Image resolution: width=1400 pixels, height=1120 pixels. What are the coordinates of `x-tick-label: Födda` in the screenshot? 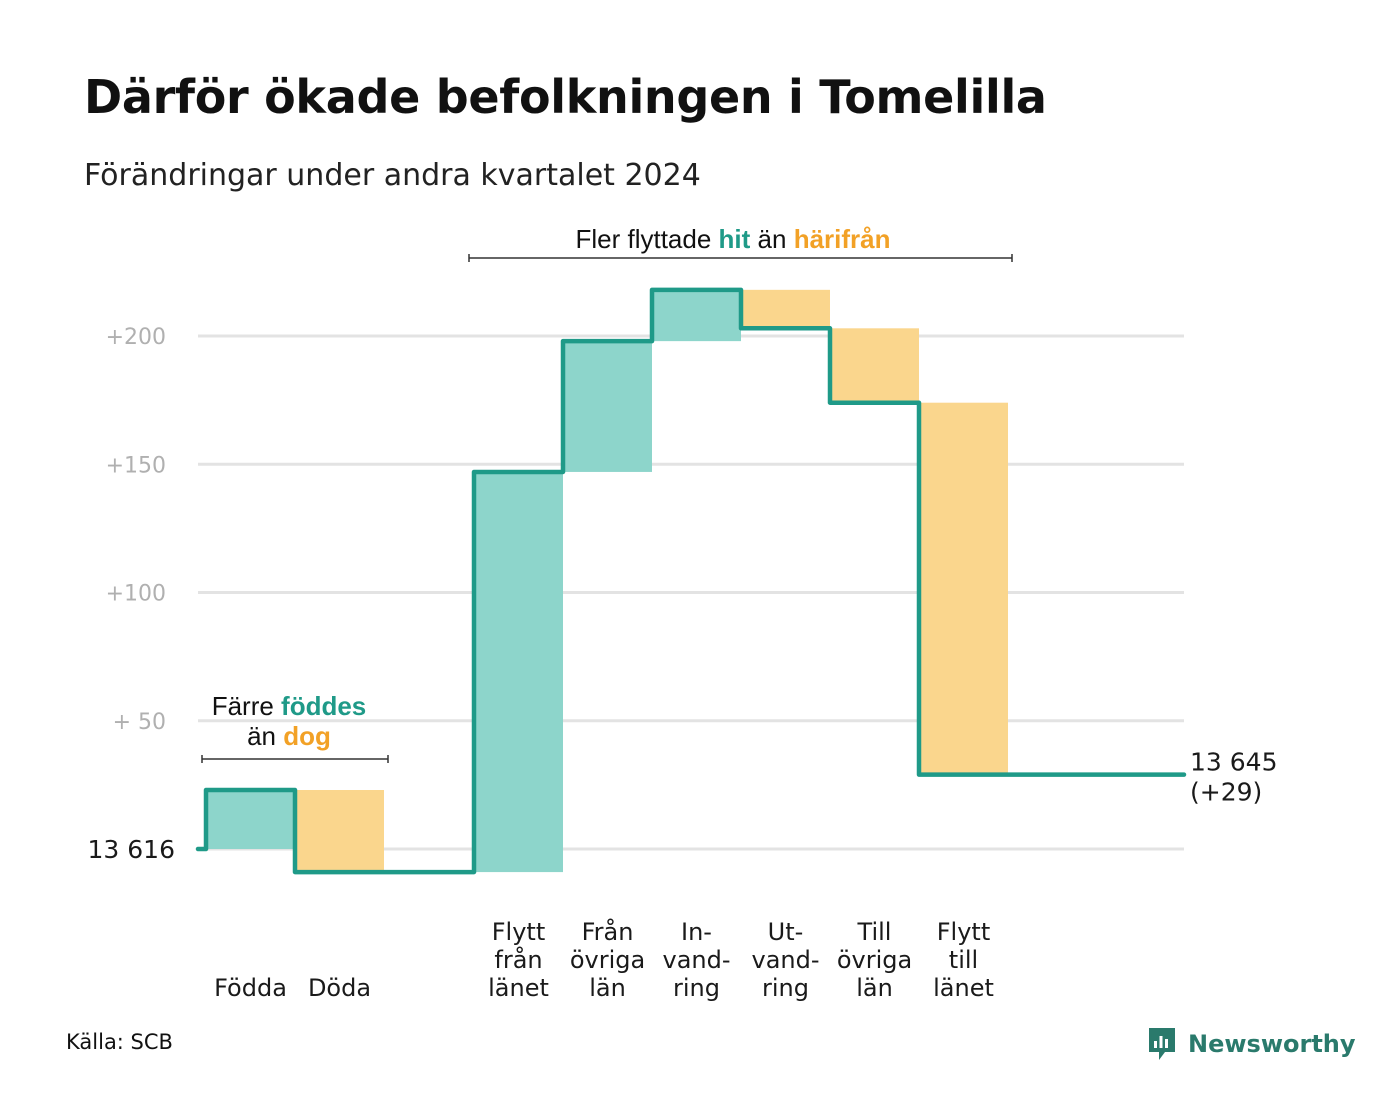 It's located at (250, 988).